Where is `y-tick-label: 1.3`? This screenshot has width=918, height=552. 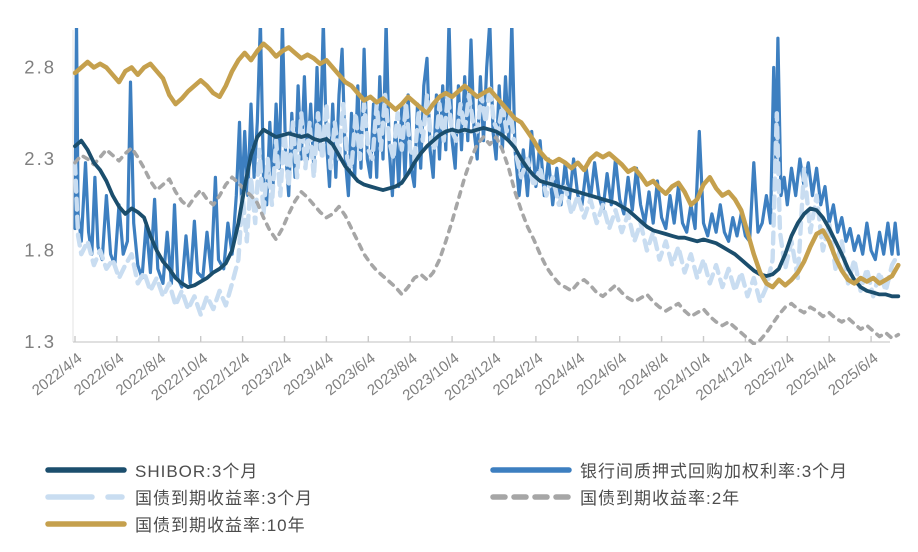
y-tick-label: 1.3 is located at coordinates (40, 341).